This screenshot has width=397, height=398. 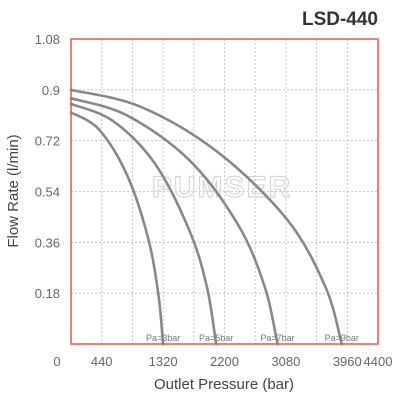 I want to click on y-tick-labels: 0.18 0.36 0.54 0.72 0.9 1.08, so click(x=47, y=166).